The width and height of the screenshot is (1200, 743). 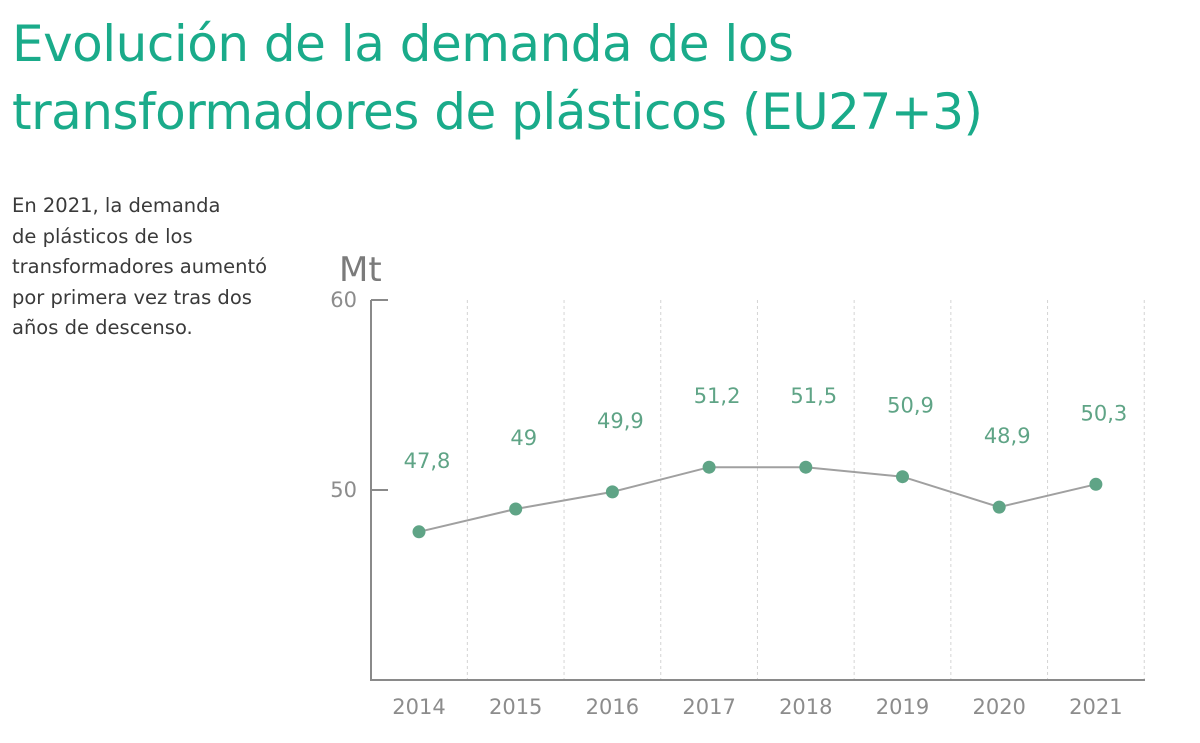 What do you see at coordinates (418, 707) in the screenshot?
I see `x-tick-label: 2014` at bounding box center [418, 707].